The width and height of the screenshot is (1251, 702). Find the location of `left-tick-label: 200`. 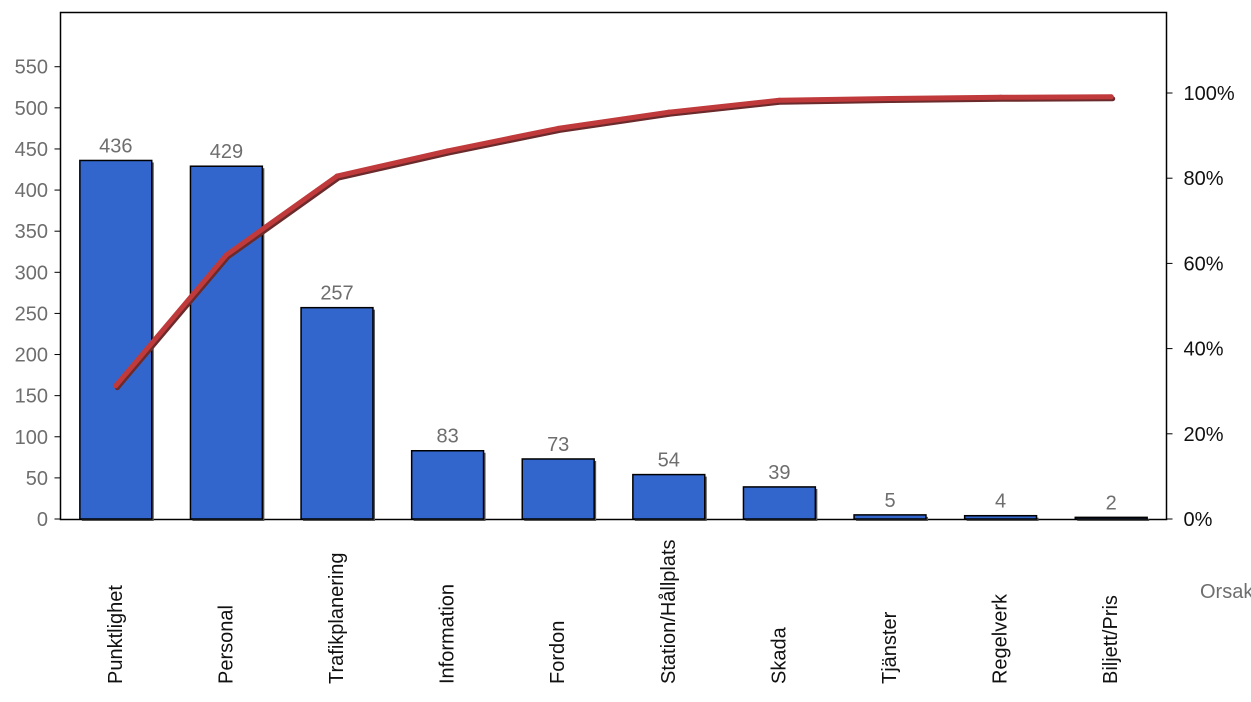

left-tick-label: 200 is located at coordinates (31, 356).